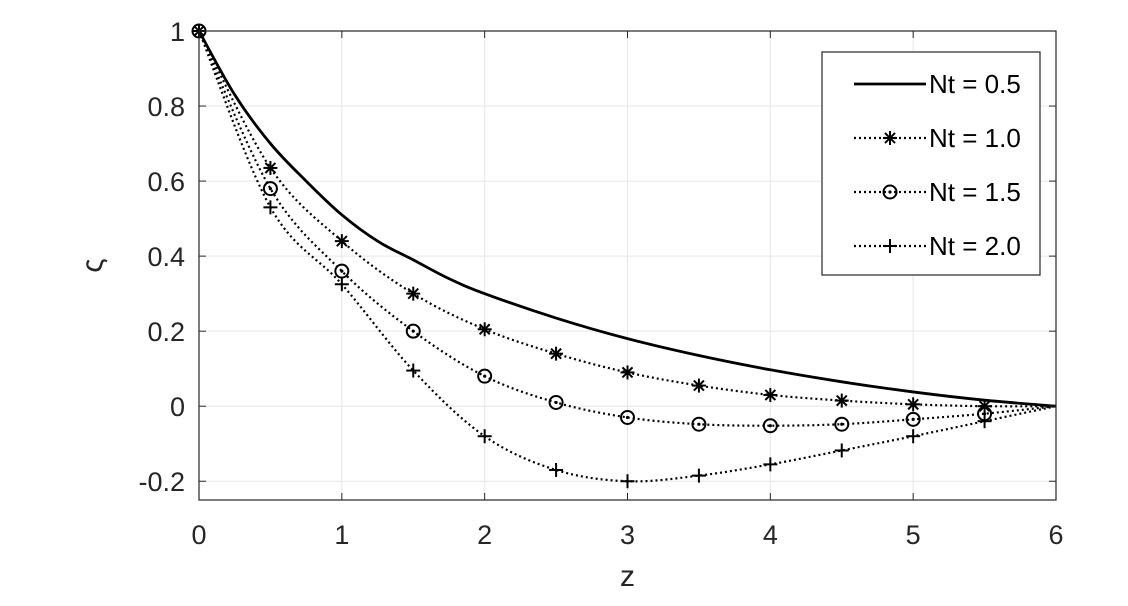 The image size is (1128, 606). What do you see at coordinates (341, 535) in the screenshot?
I see `x-tick-label: 1` at bounding box center [341, 535].